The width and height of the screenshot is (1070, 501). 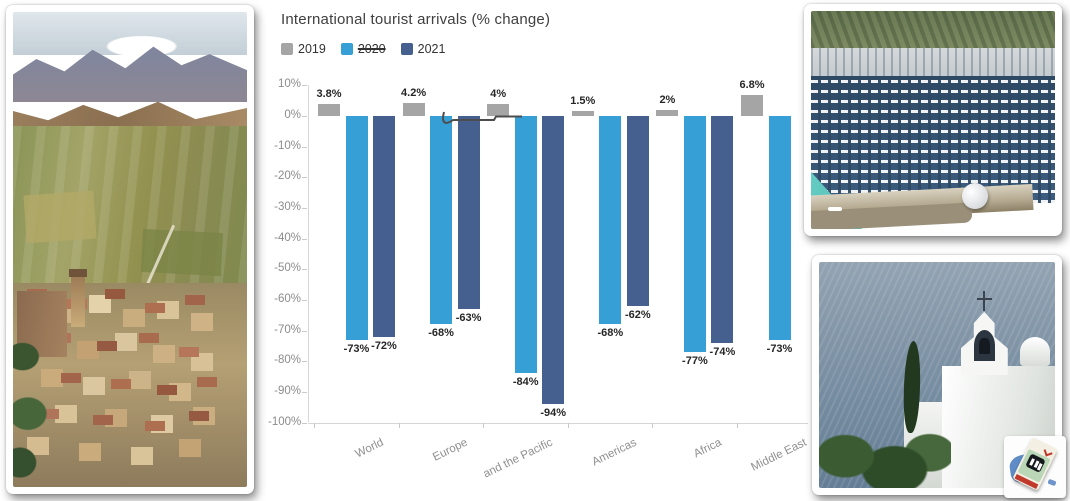 I want to click on legend-item-2019: 2019, so click(x=303, y=49).